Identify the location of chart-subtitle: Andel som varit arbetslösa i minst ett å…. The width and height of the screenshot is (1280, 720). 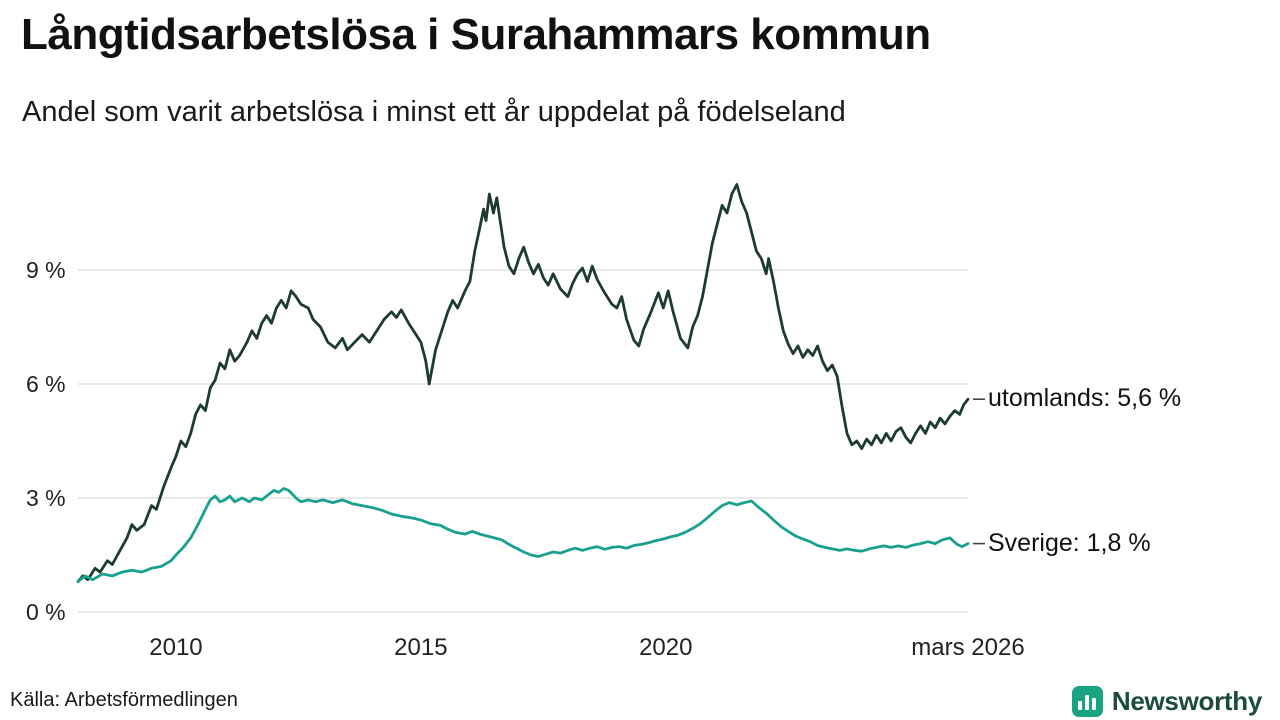
(434, 112).